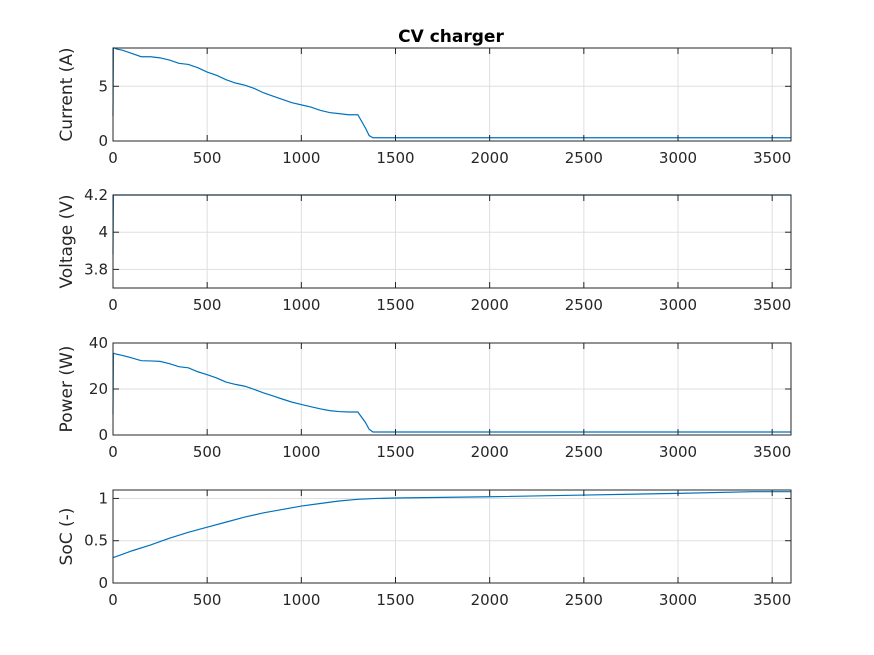 The height and width of the screenshot is (655, 874). Describe the element at coordinates (207, 158) in the screenshot. I see `current-x-tick-label: 500` at that location.